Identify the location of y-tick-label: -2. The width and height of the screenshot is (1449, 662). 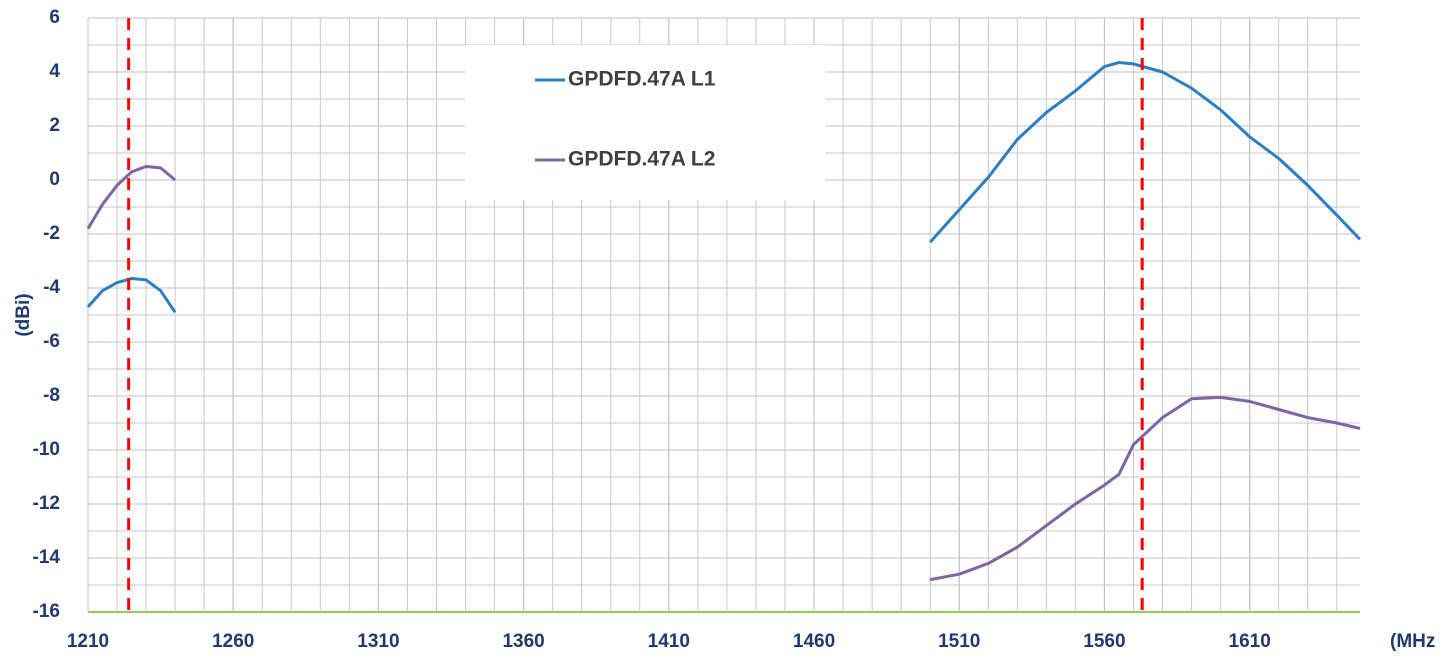
(51, 233).